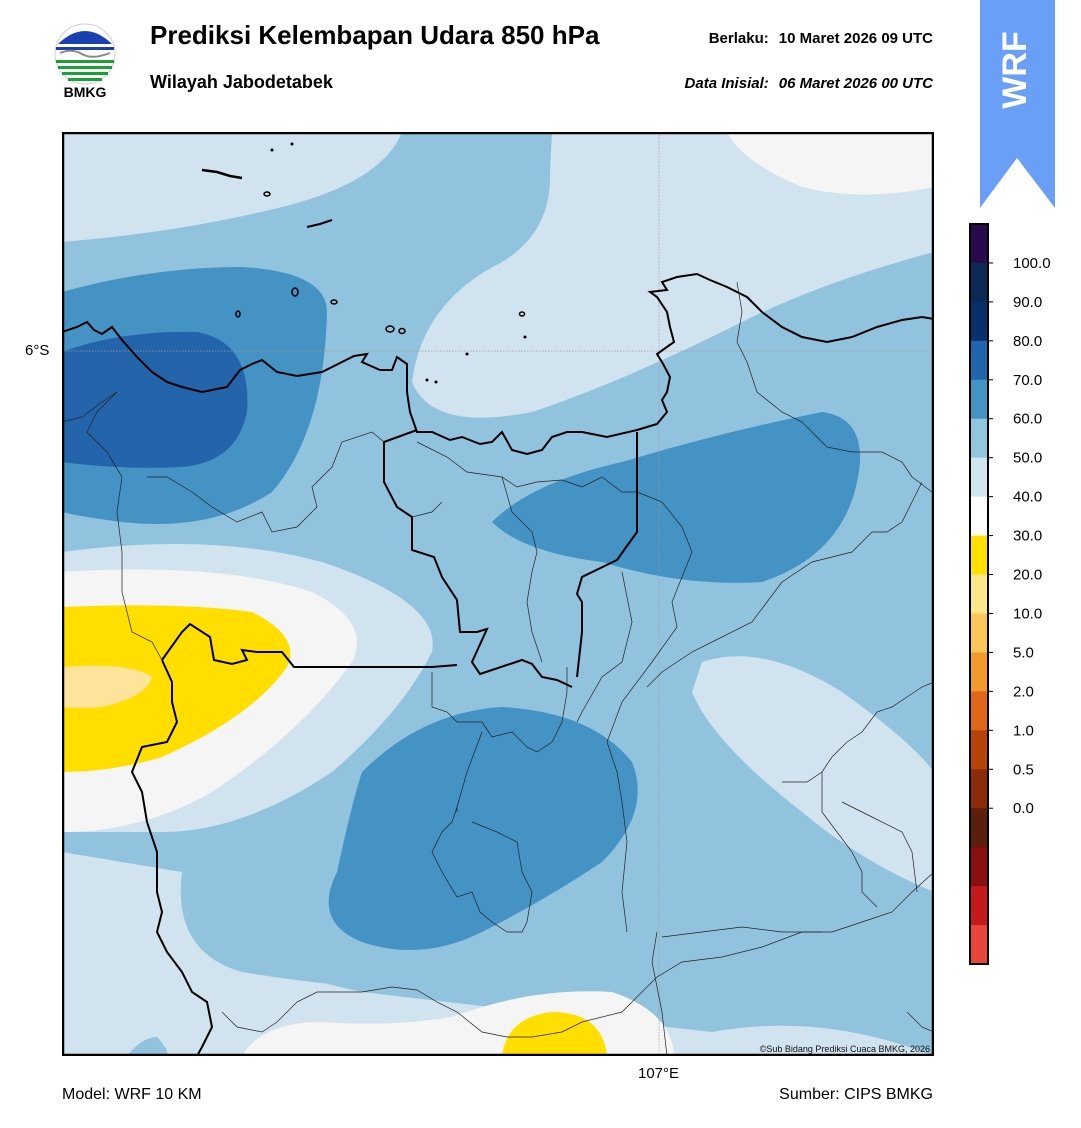 The image size is (1081, 1128). I want to click on wrf-badge: WRF, so click(1017, 104).